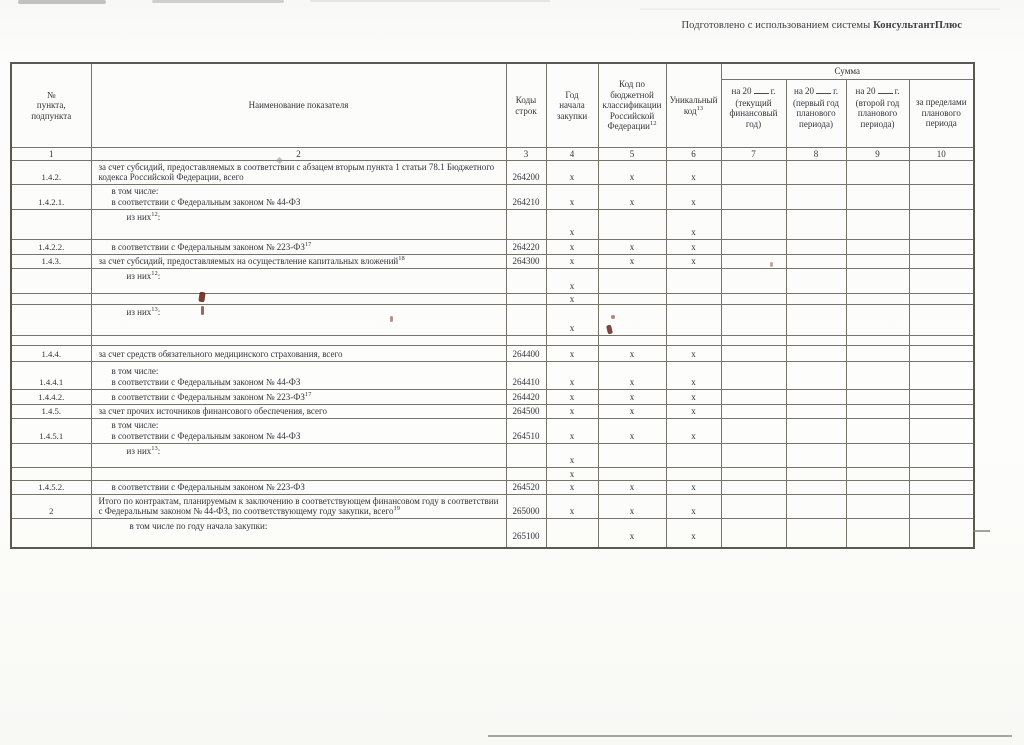 This screenshot has width=1024, height=745. Describe the element at coordinates (51, 411) in the screenshot. I see `row-num-cell: 1.4.5.` at that location.